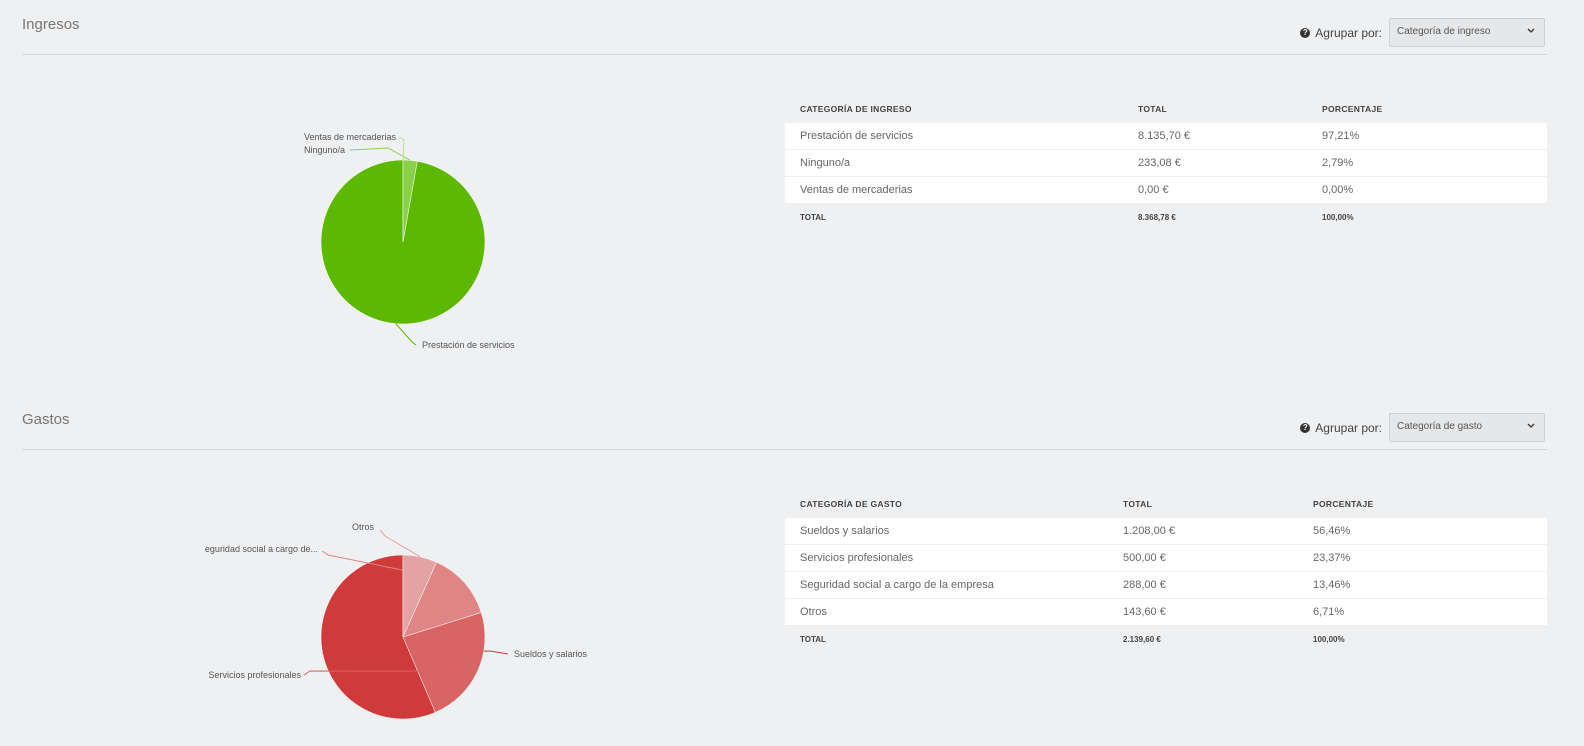 This screenshot has height=746, width=1584. What do you see at coordinates (813, 612) in the screenshot?
I see `category-cell: Otros` at bounding box center [813, 612].